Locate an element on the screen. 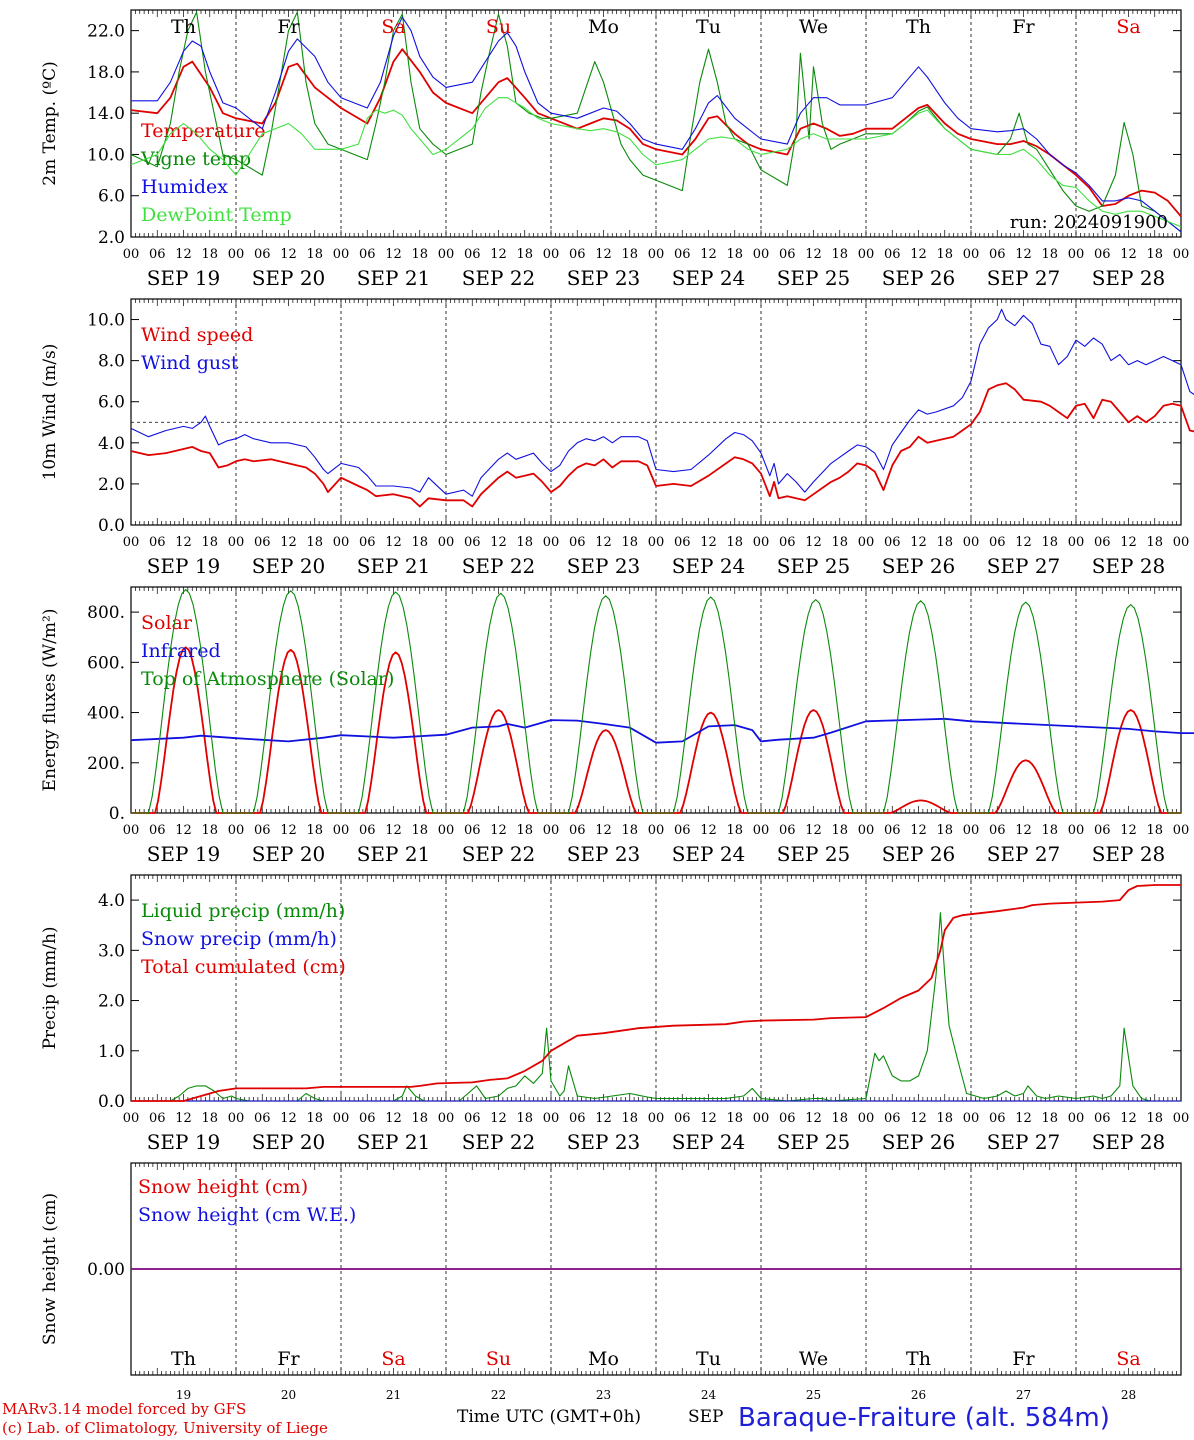  date-label: SEP 27 is located at coordinates (1024, 1142).